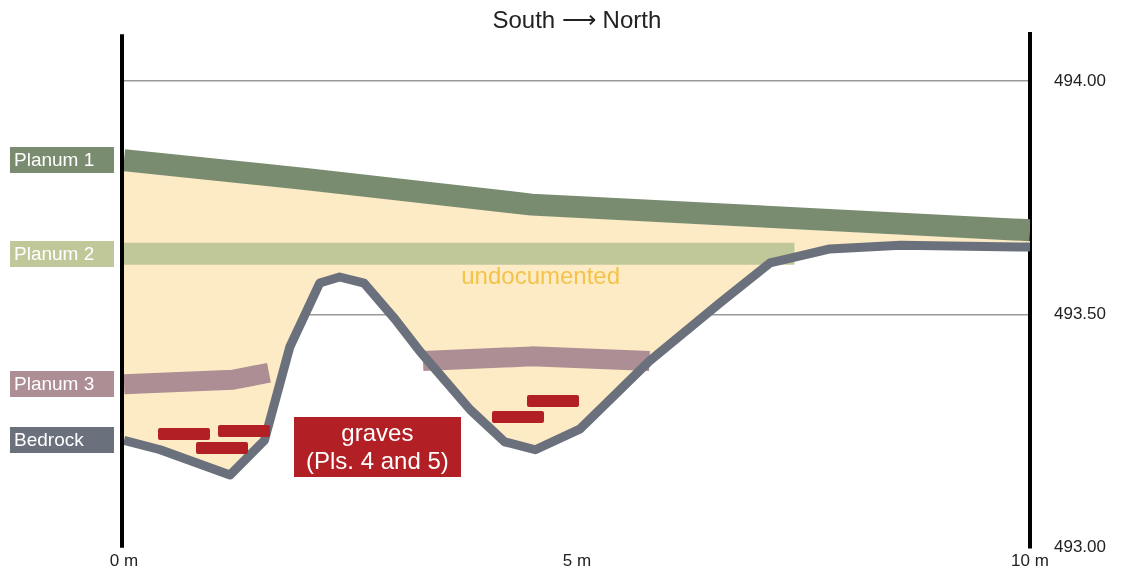  I want to click on x-tick-label: 0 m, so click(124, 560).